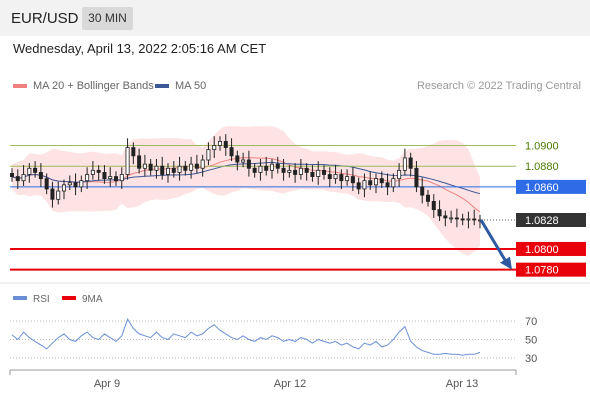  What do you see at coordinates (542, 221) in the screenshot?
I see `last-price-label: 1.0828` at bounding box center [542, 221].